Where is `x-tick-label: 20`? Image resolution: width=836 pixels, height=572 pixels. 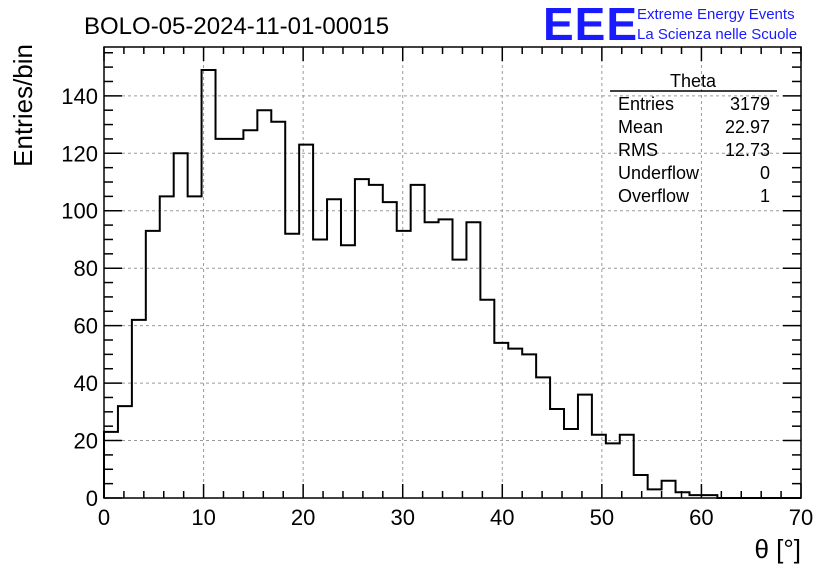
x-tick-label: 20 is located at coordinates (303, 517).